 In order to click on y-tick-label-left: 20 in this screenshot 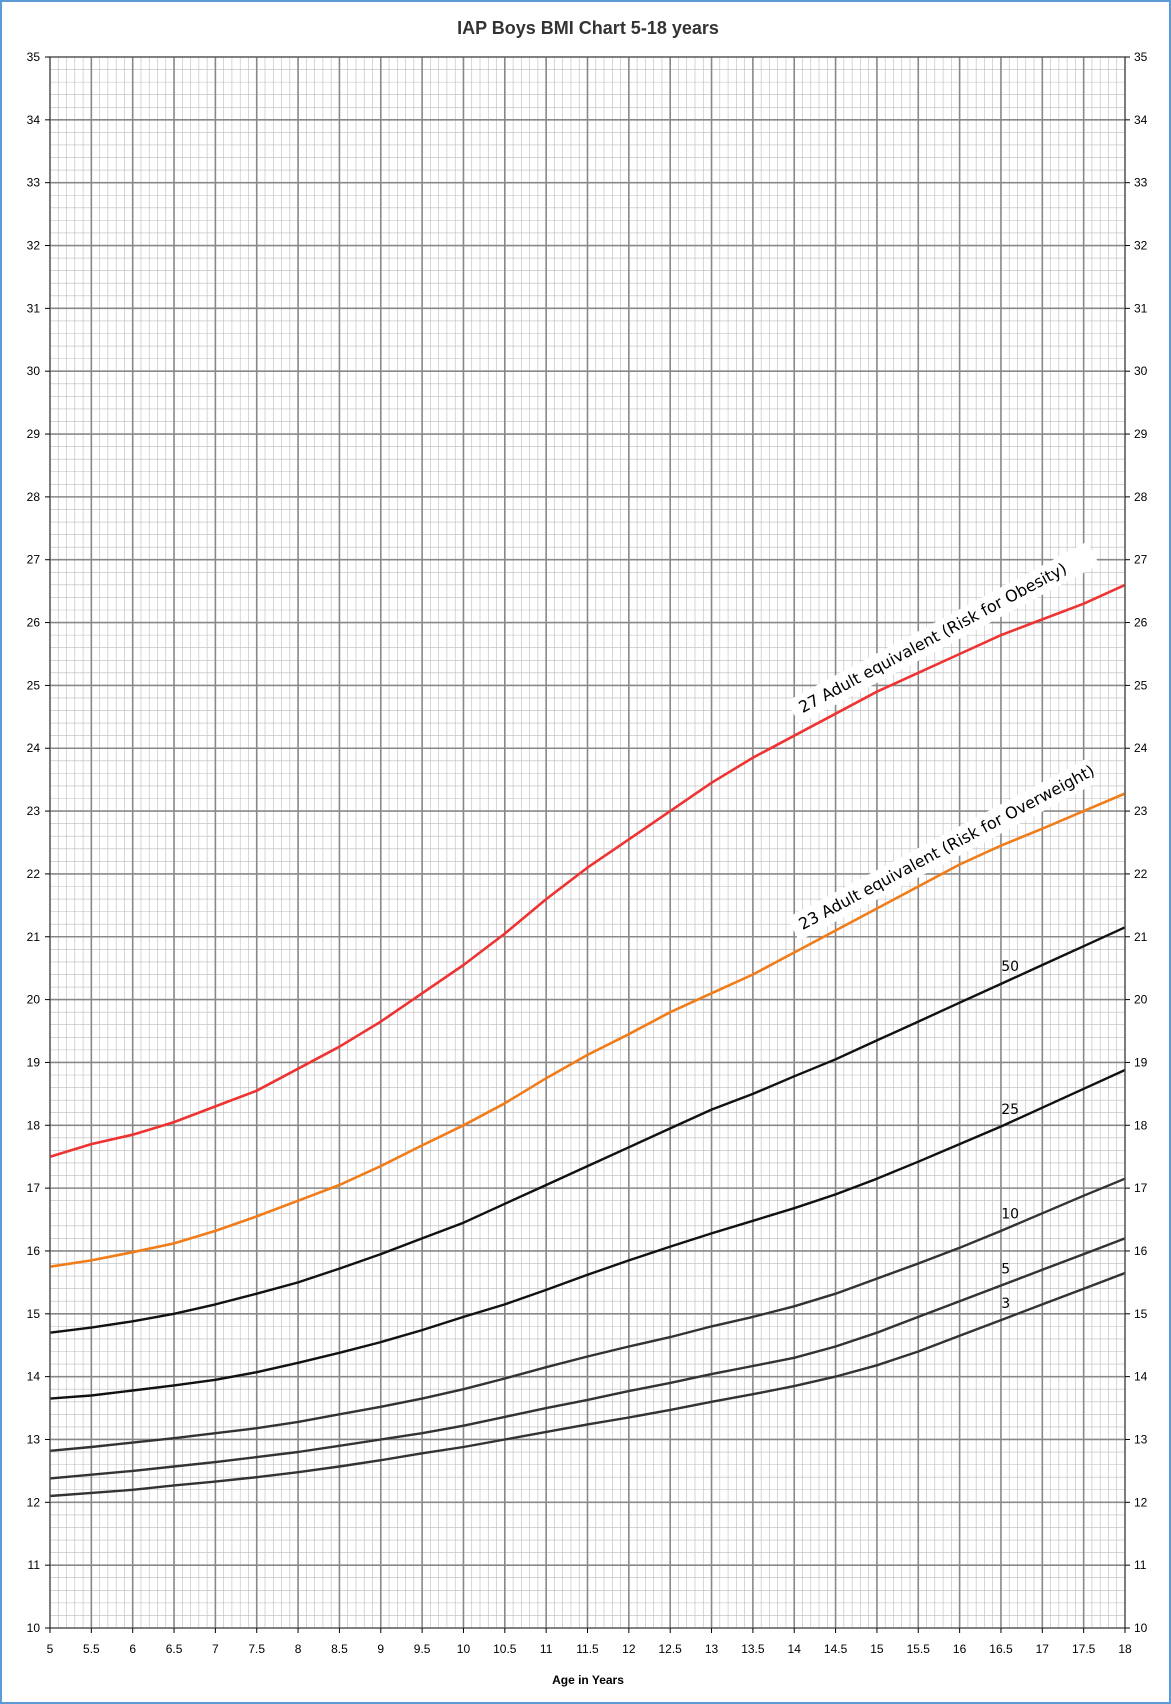, I will do `click(34, 1000)`.